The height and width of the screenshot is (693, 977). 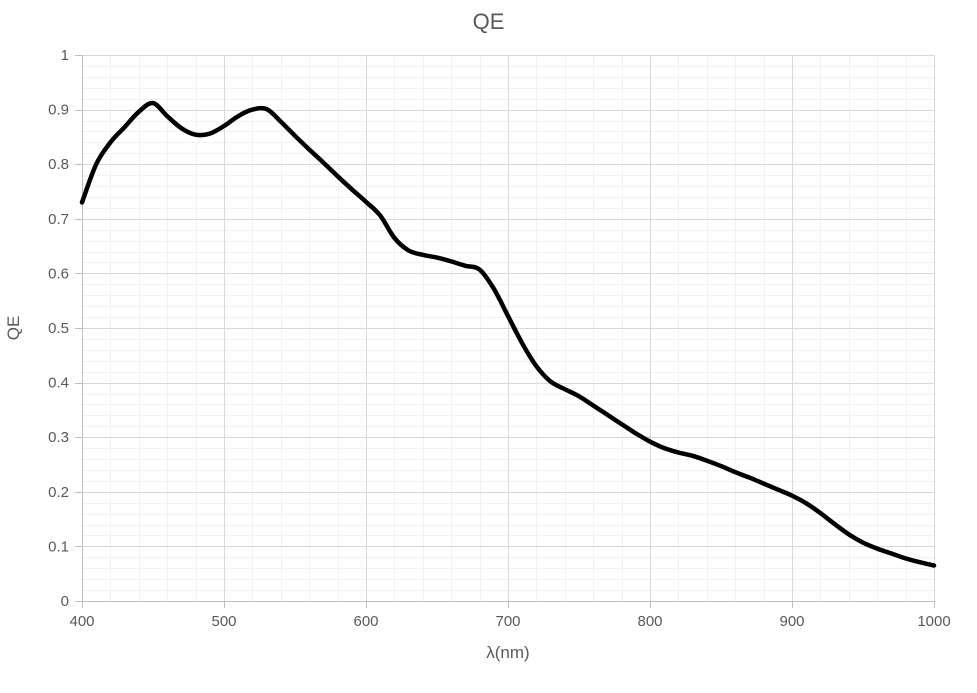 What do you see at coordinates (58, 492) in the screenshot?
I see `y-tick-label: 0.2` at bounding box center [58, 492].